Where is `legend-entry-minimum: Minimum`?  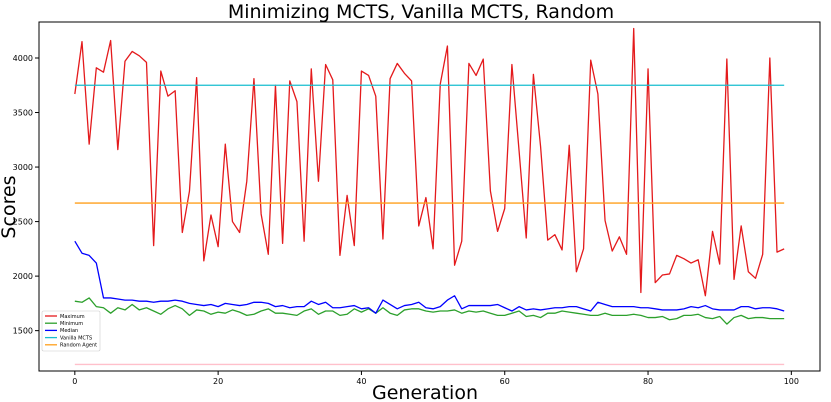 legend-entry-minimum: Minimum is located at coordinates (71, 324).